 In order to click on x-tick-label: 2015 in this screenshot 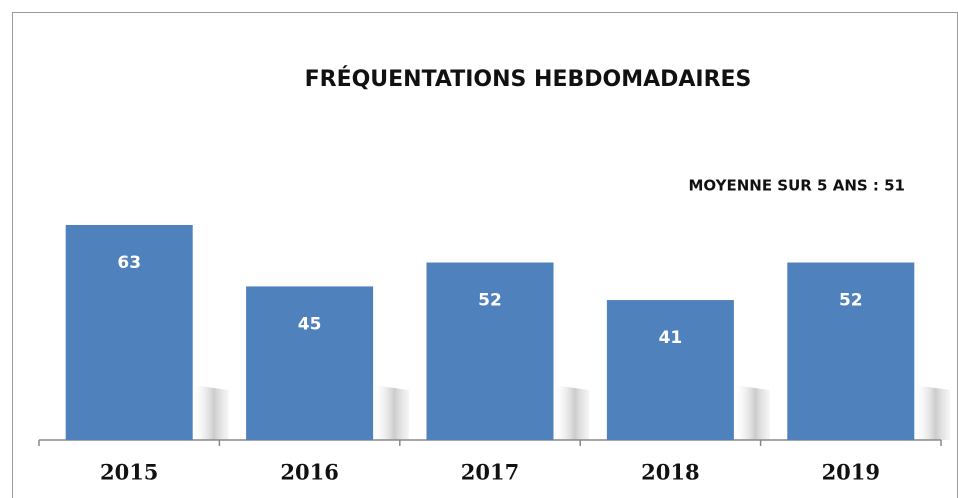, I will do `click(129, 472)`.